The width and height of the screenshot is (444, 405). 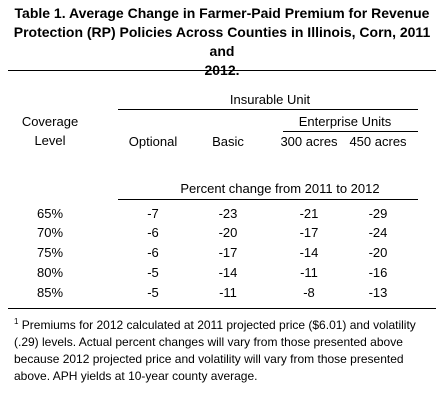 What do you see at coordinates (228, 141) in the screenshot?
I see `basic-header: Basic` at bounding box center [228, 141].